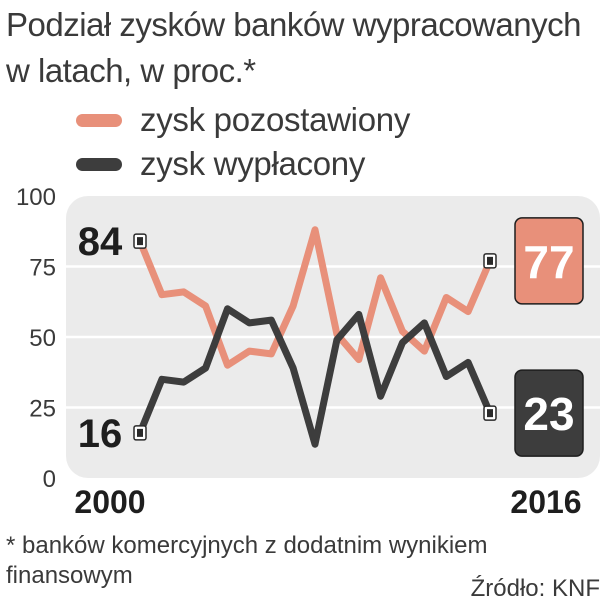 The width and height of the screenshot is (608, 610). I want to click on y-tick-label-25: 25, so click(42, 409).